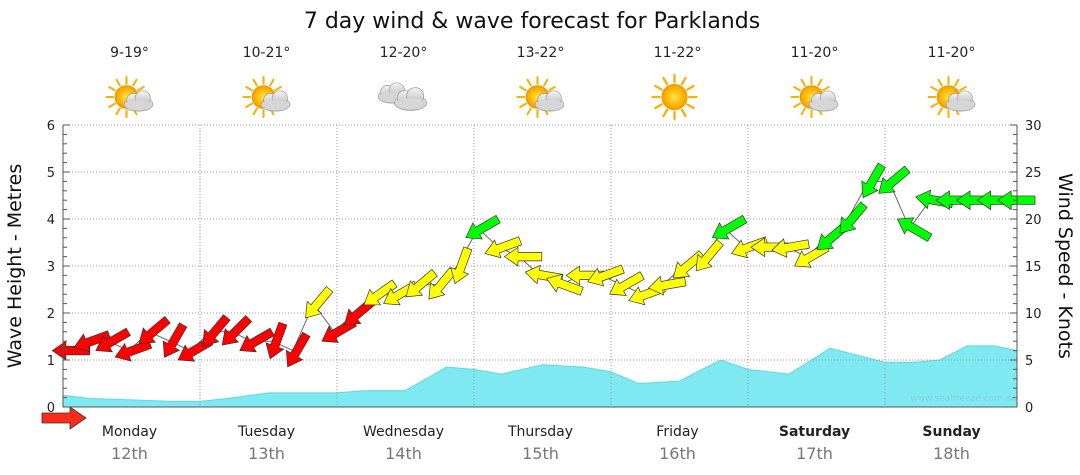 The width and height of the screenshot is (1080, 475). Describe the element at coordinates (64, 418) in the screenshot. I see `legend-arrow-shape` at that location.